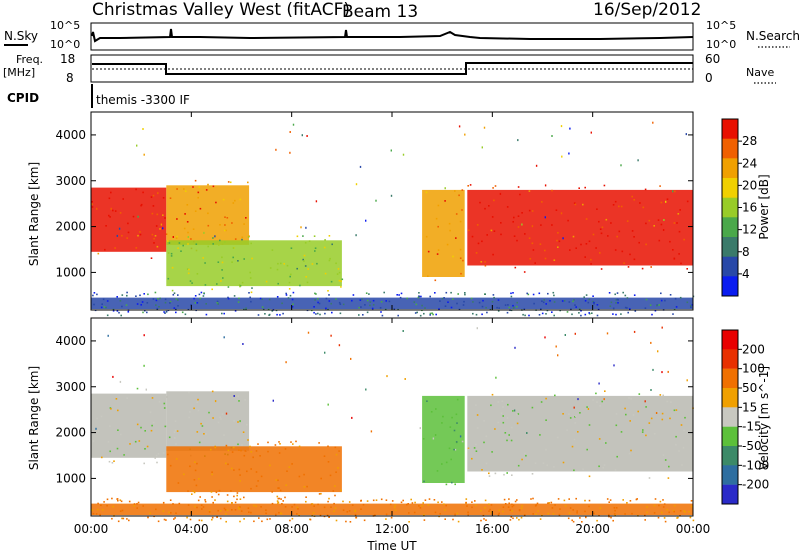 Image resolution: width=800 pixels, height=554 pixels. I want to click on power-colorbar-tick-label: 16, so click(749, 208).